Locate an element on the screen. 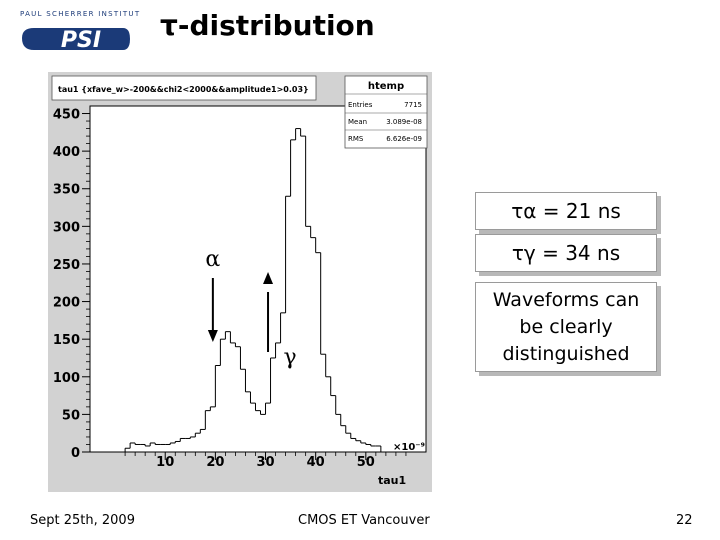 The height and width of the screenshot is (540, 720). gamma-label: γ is located at coordinates (289, 357).